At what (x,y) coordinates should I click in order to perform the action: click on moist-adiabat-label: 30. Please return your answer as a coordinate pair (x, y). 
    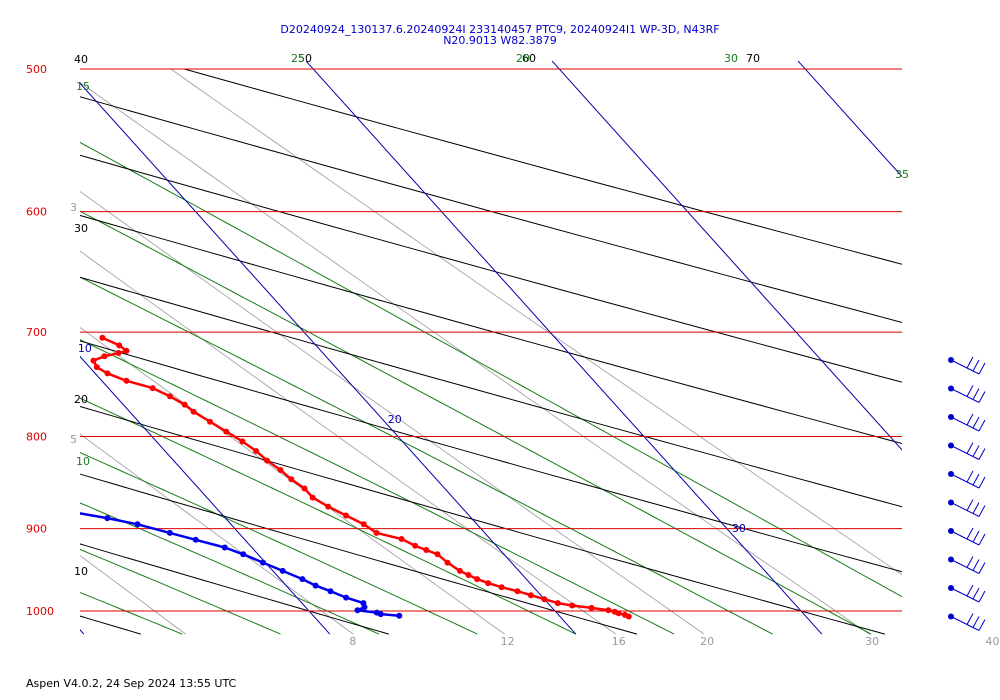
    Looking at the image, I should click on (731, 58).